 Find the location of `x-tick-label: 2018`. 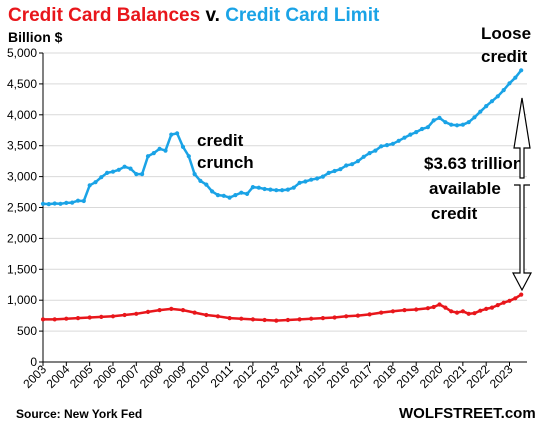

x-tick-label: 2018 is located at coordinates (384, 376).